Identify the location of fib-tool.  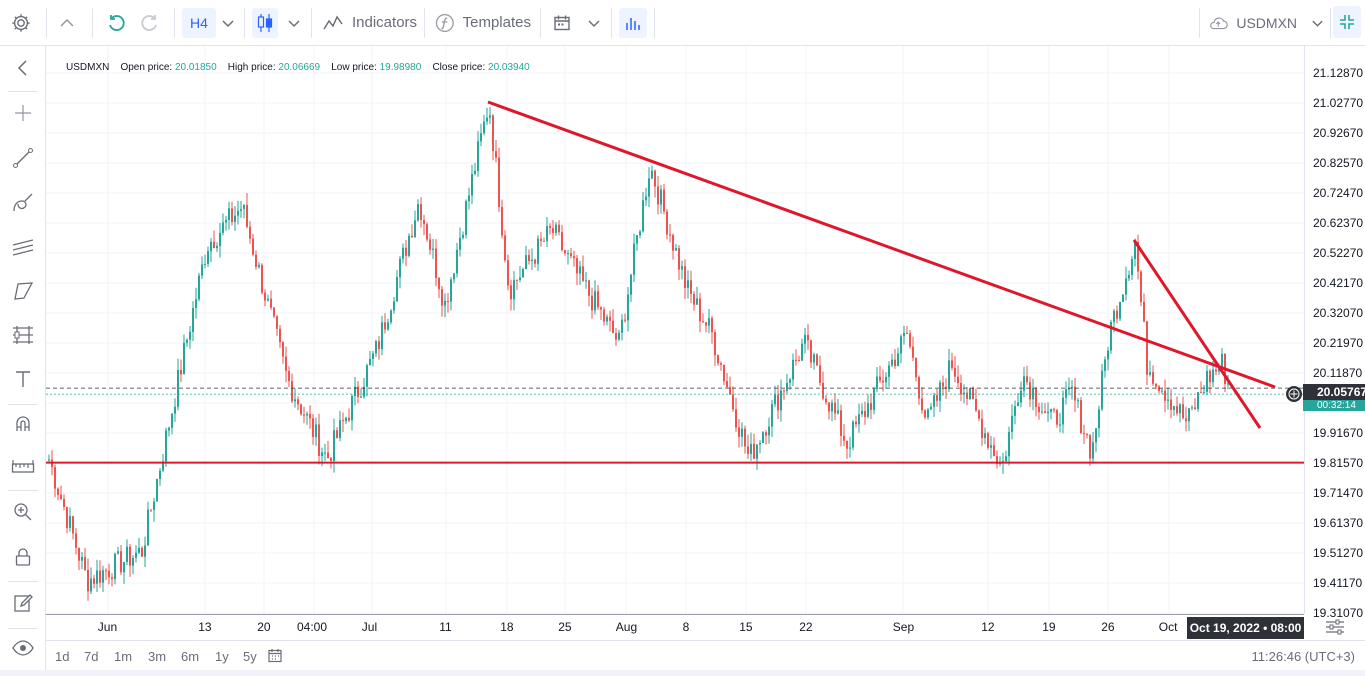
(23, 335).